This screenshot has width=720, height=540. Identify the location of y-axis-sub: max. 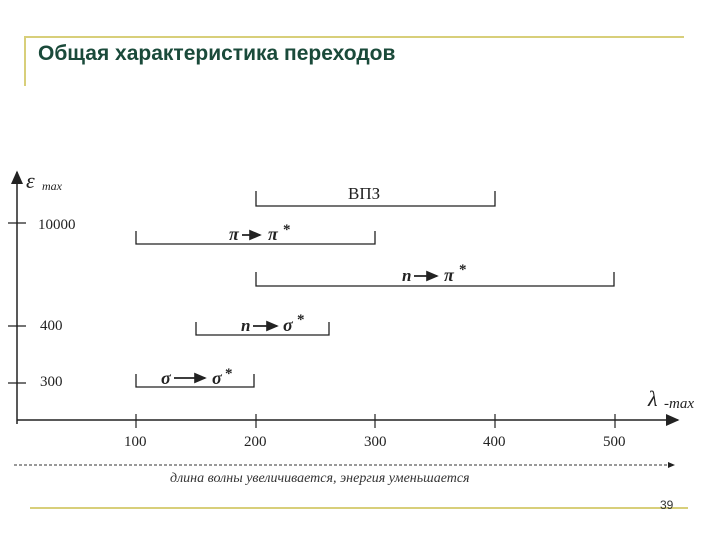
(52, 186).